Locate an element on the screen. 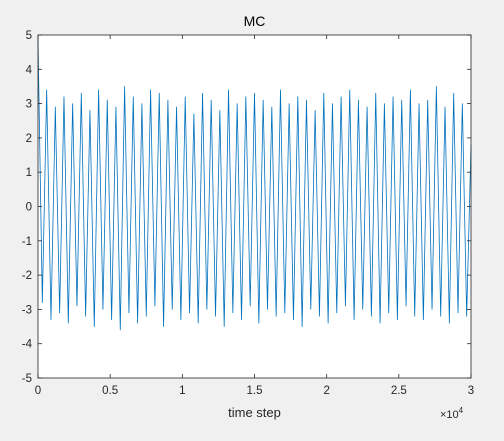 The image size is (504, 441). x-exponent-label: ×10⁴ is located at coordinates (452, 413).